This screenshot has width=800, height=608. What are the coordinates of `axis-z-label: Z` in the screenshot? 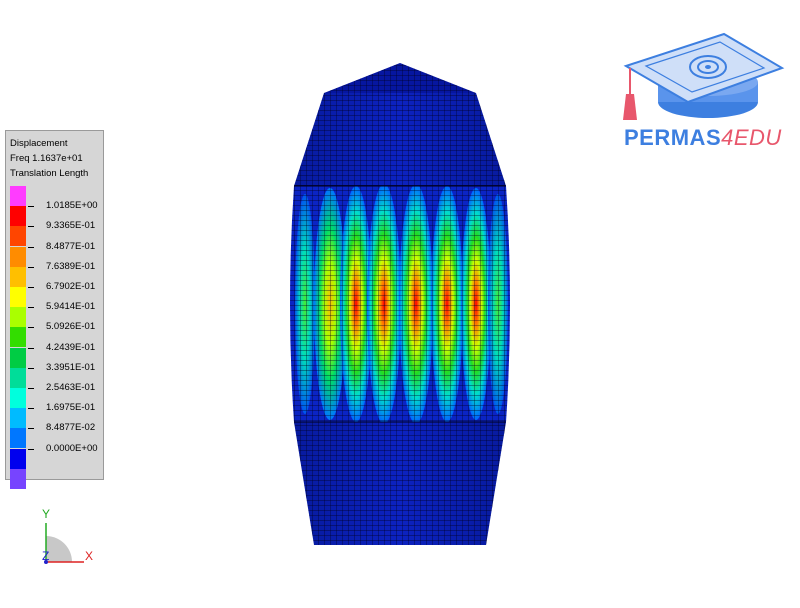 It's located at (46, 556).